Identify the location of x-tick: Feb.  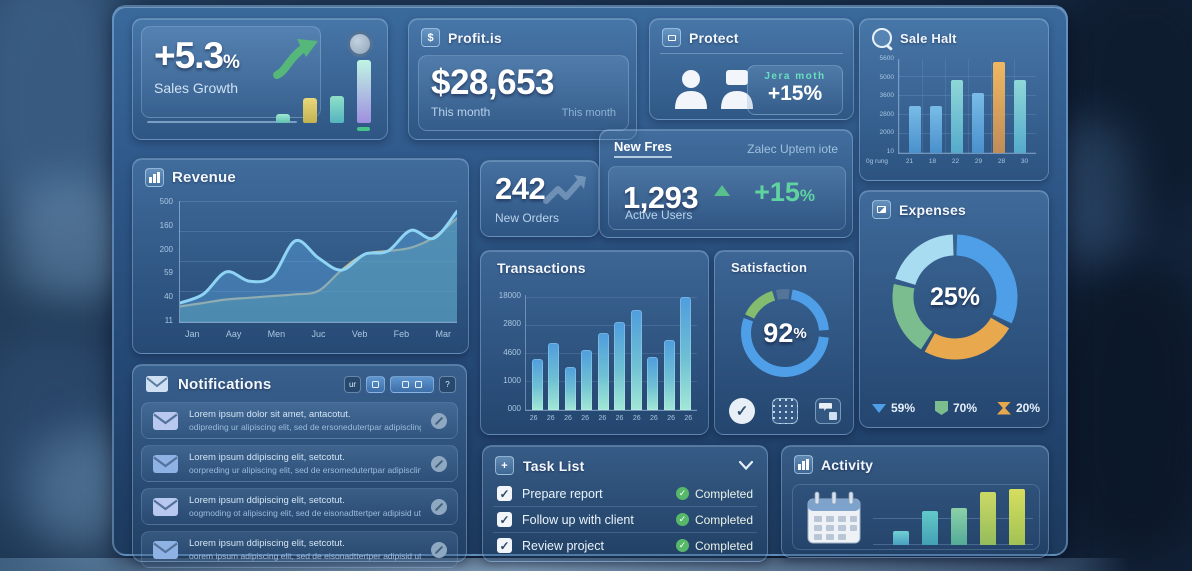
(401, 334).